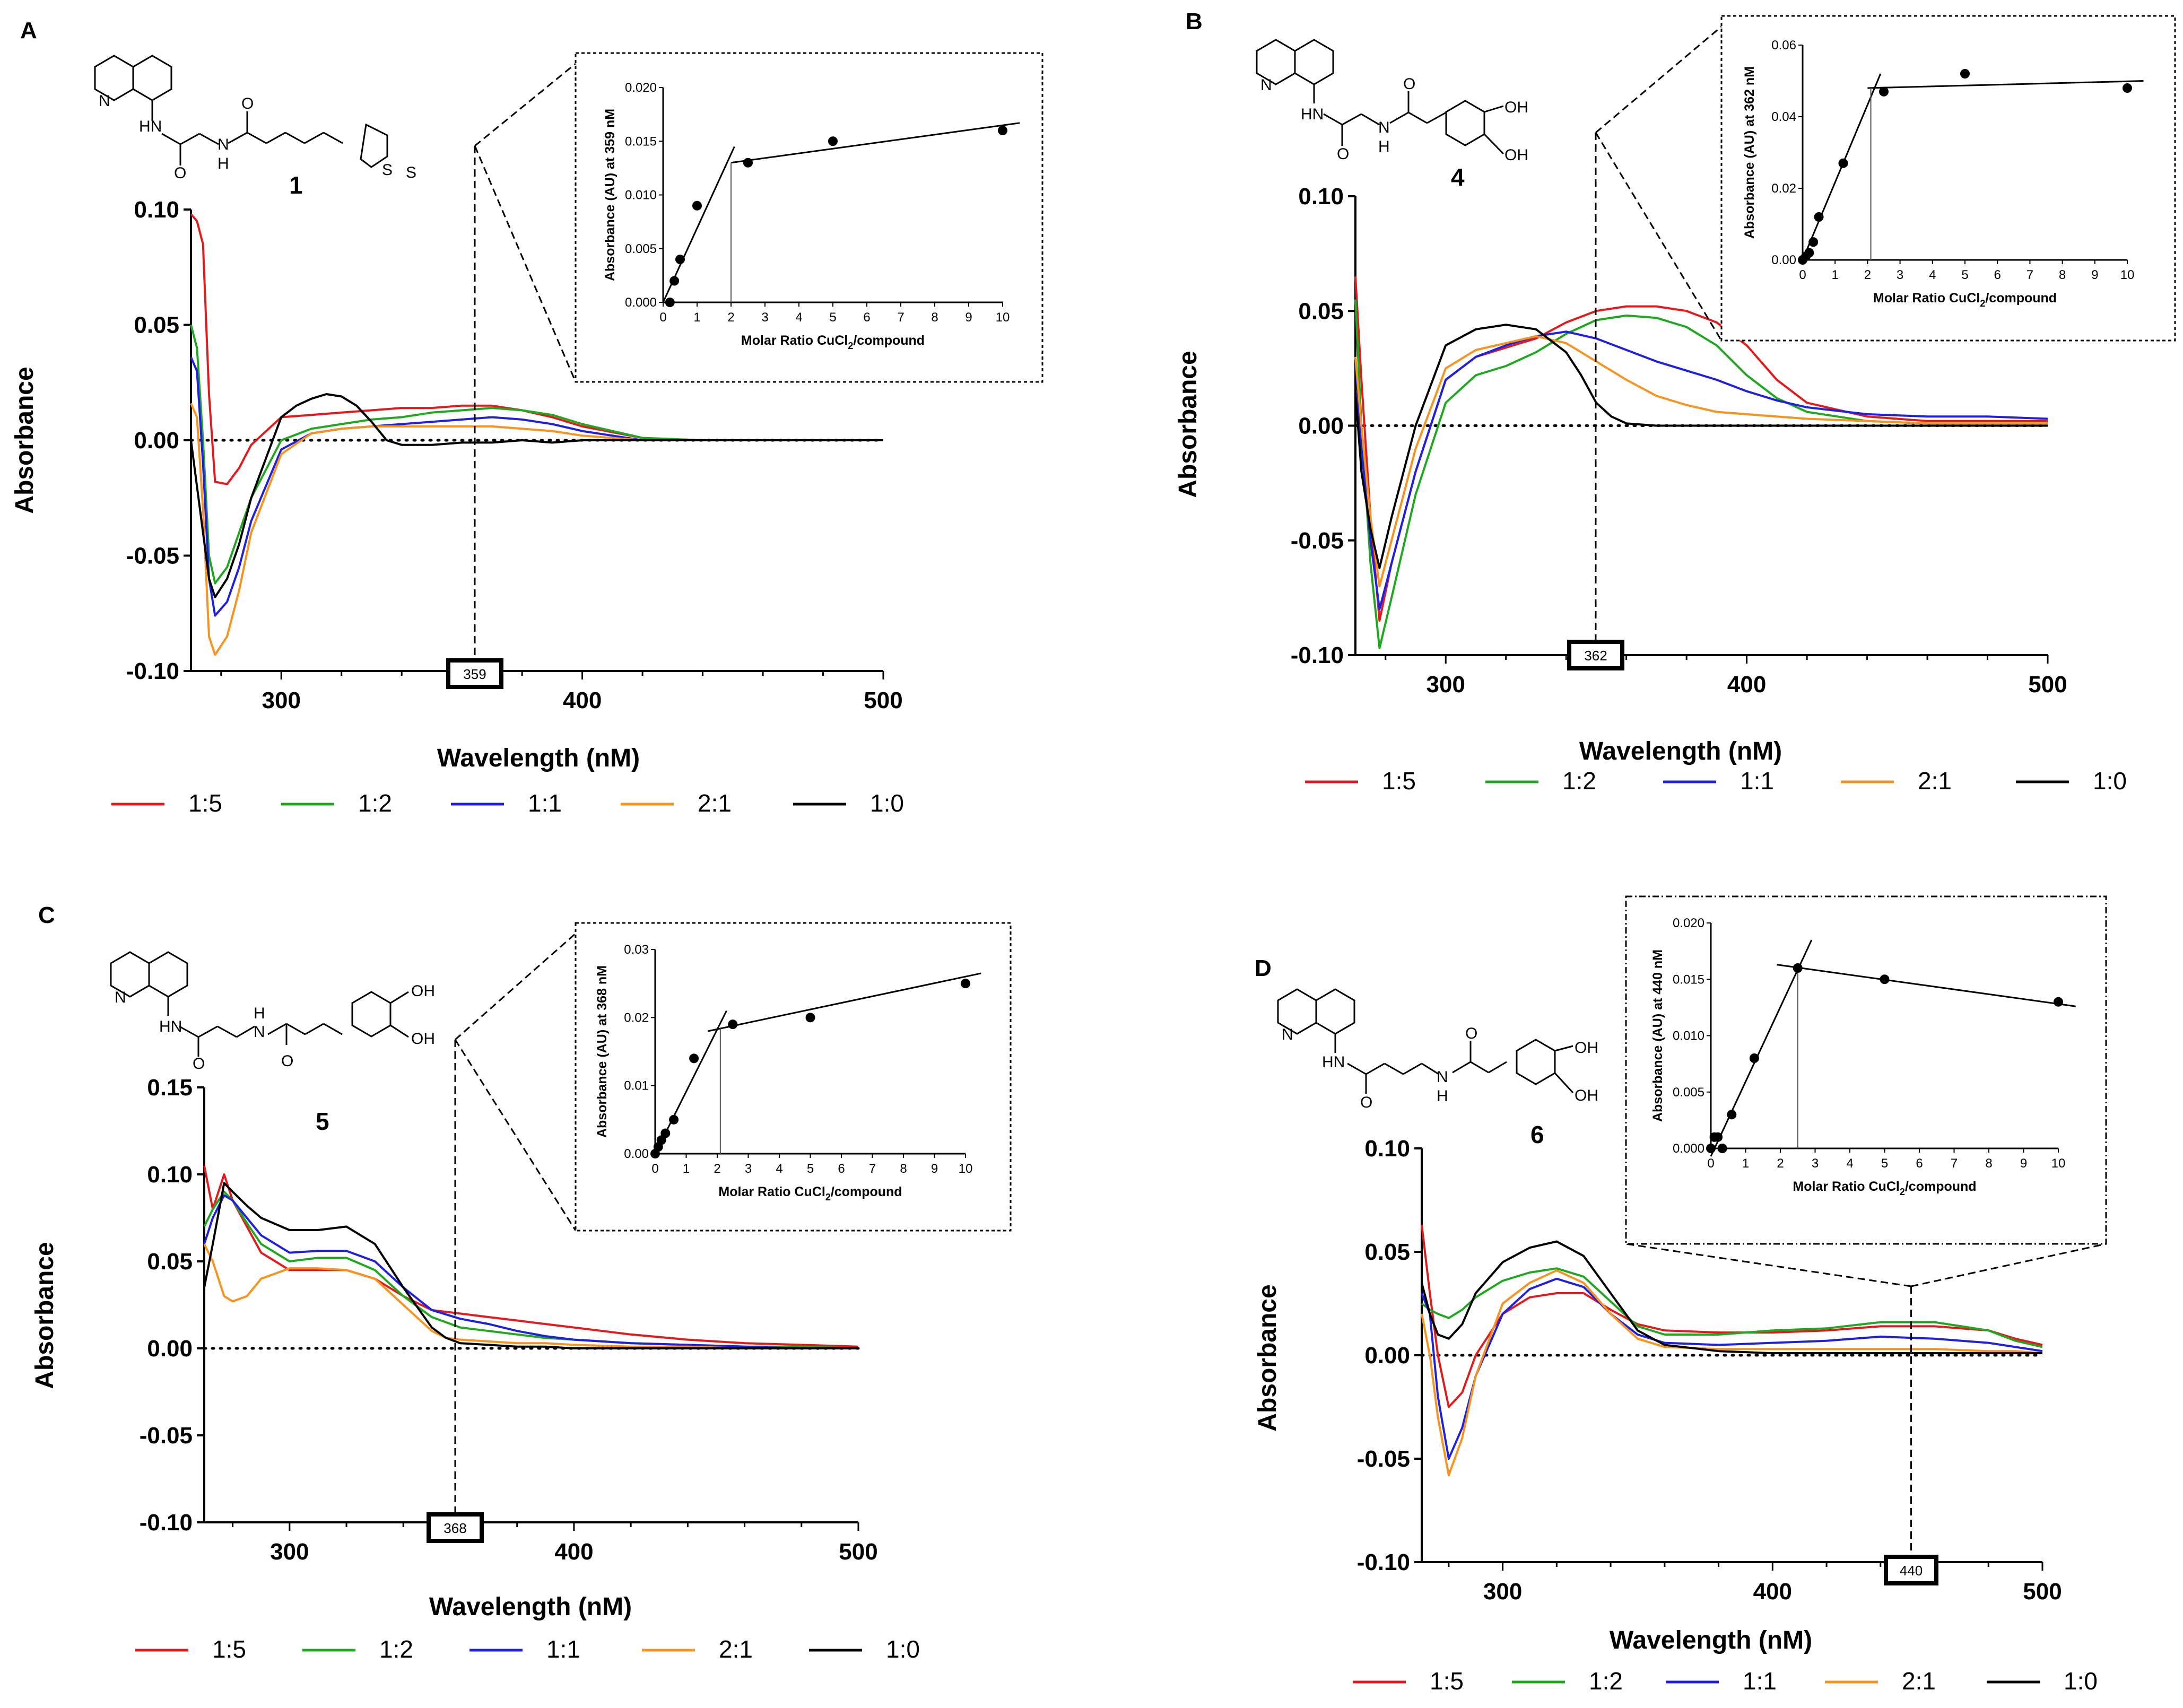  What do you see at coordinates (411, 173) in the screenshot?
I see `atom-s2-a: S` at bounding box center [411, 173].